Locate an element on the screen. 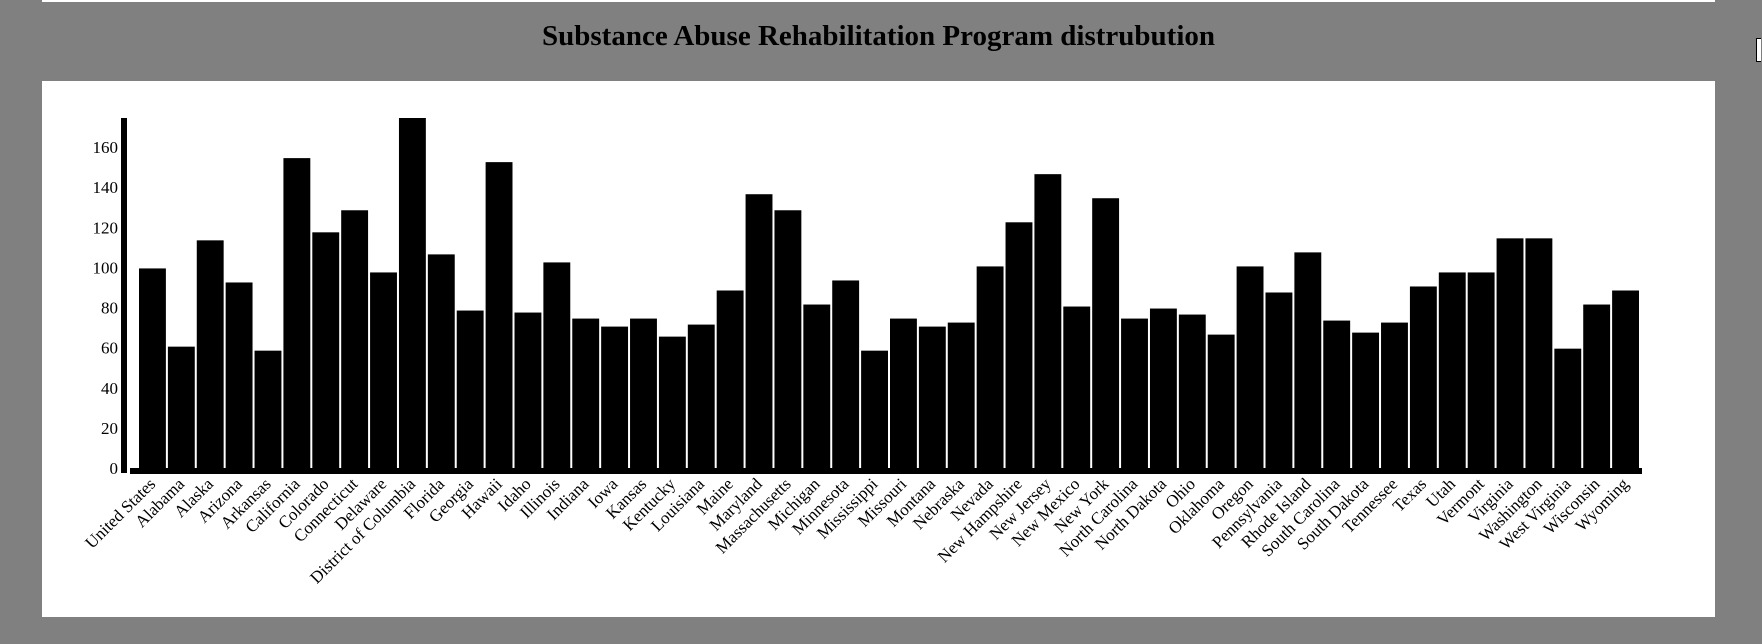 Image resolution: width=1762 pixels, height=644 pixels. y-tick-label: 120 is located at coordinates (106, 227).